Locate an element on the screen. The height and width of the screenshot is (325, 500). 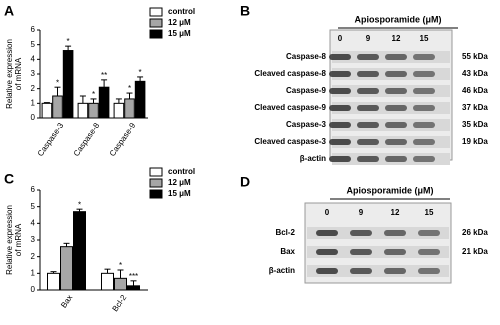
significance: ** is located at coordinates (104, 75).